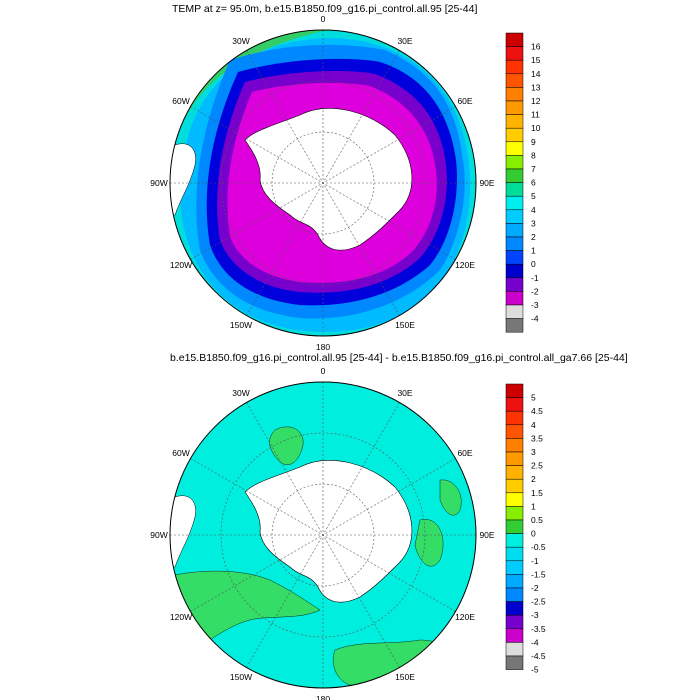 This screenshot has height=700, width=700. I want to click on lon-label: 120W, so click(181, 265).